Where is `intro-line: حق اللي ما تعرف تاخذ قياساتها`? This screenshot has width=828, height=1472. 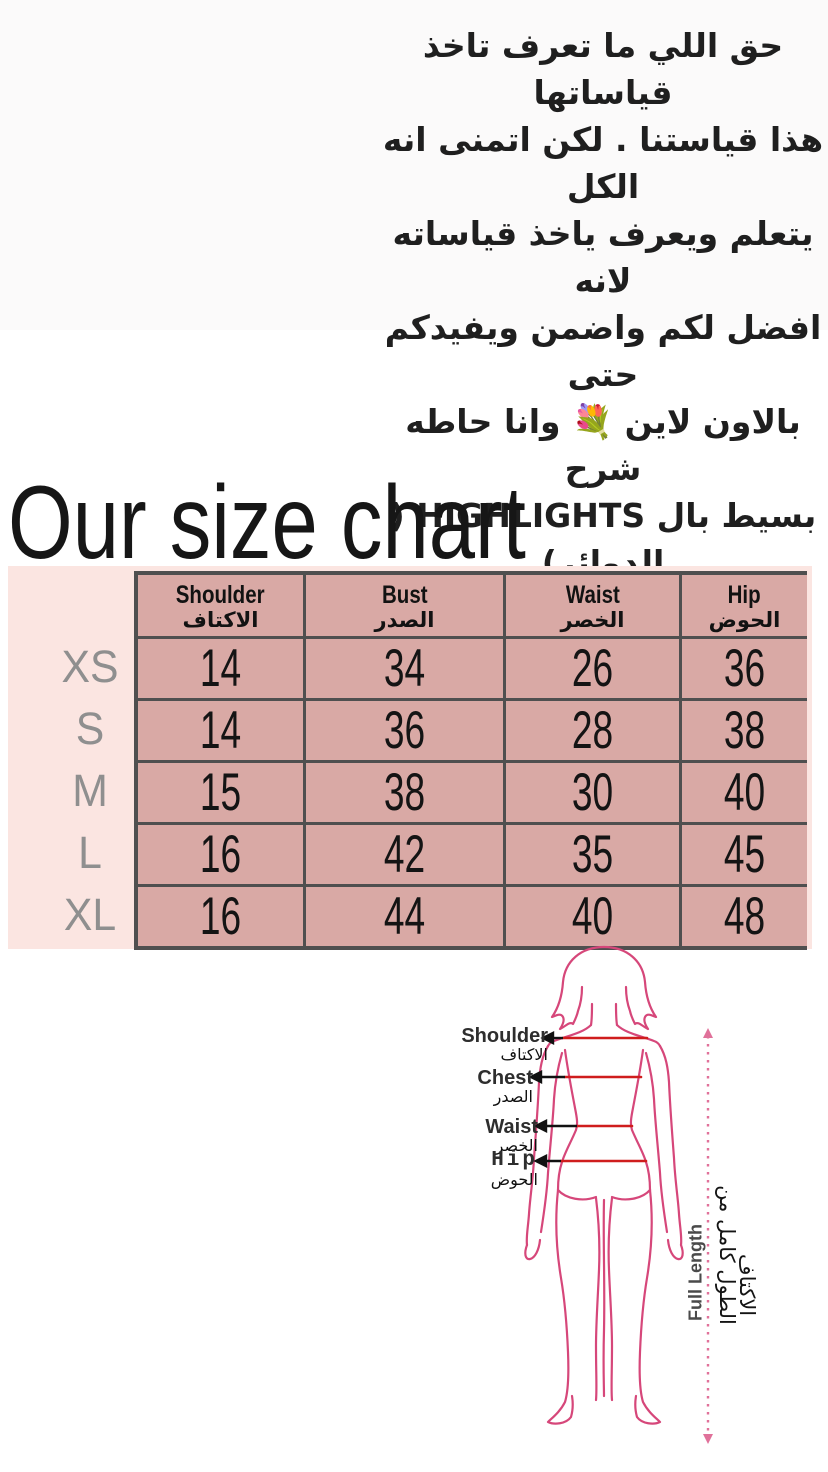
intro-line: حق اللي ما تعرف تاخذ قياساتها is located at coordinates (603, 69).